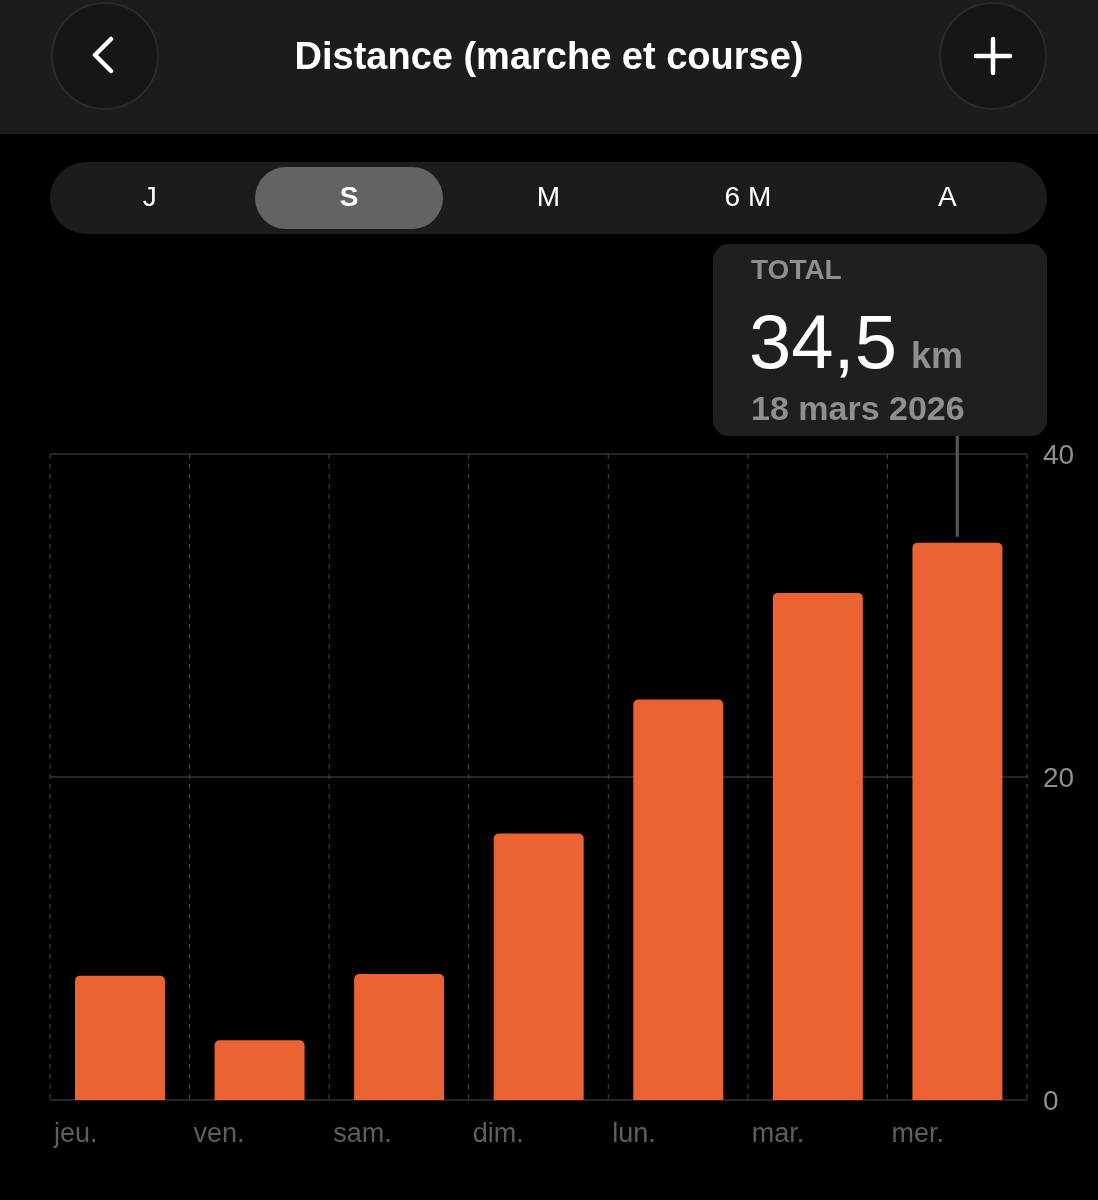 The image size is (1098, 1200). Describe the element at coordinates (634, 1133) in the screenshot. I see `x-tick-label: lun.` at that location.